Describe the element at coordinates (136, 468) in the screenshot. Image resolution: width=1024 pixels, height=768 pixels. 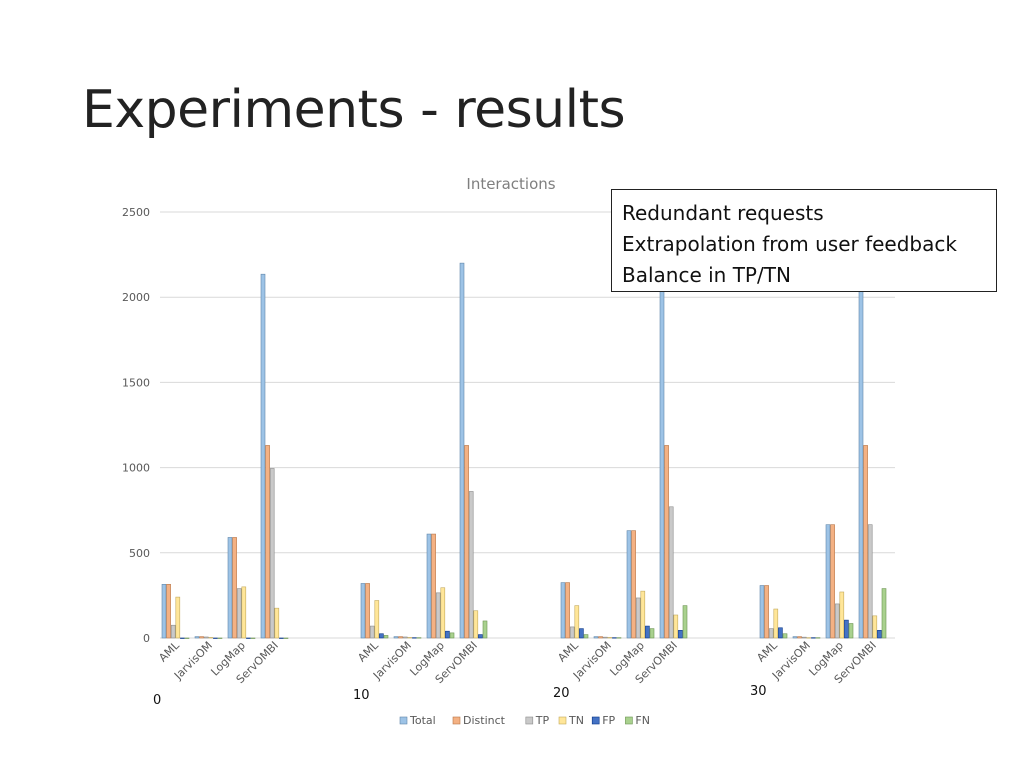
I see `y-tick-label: 1000` at that location.